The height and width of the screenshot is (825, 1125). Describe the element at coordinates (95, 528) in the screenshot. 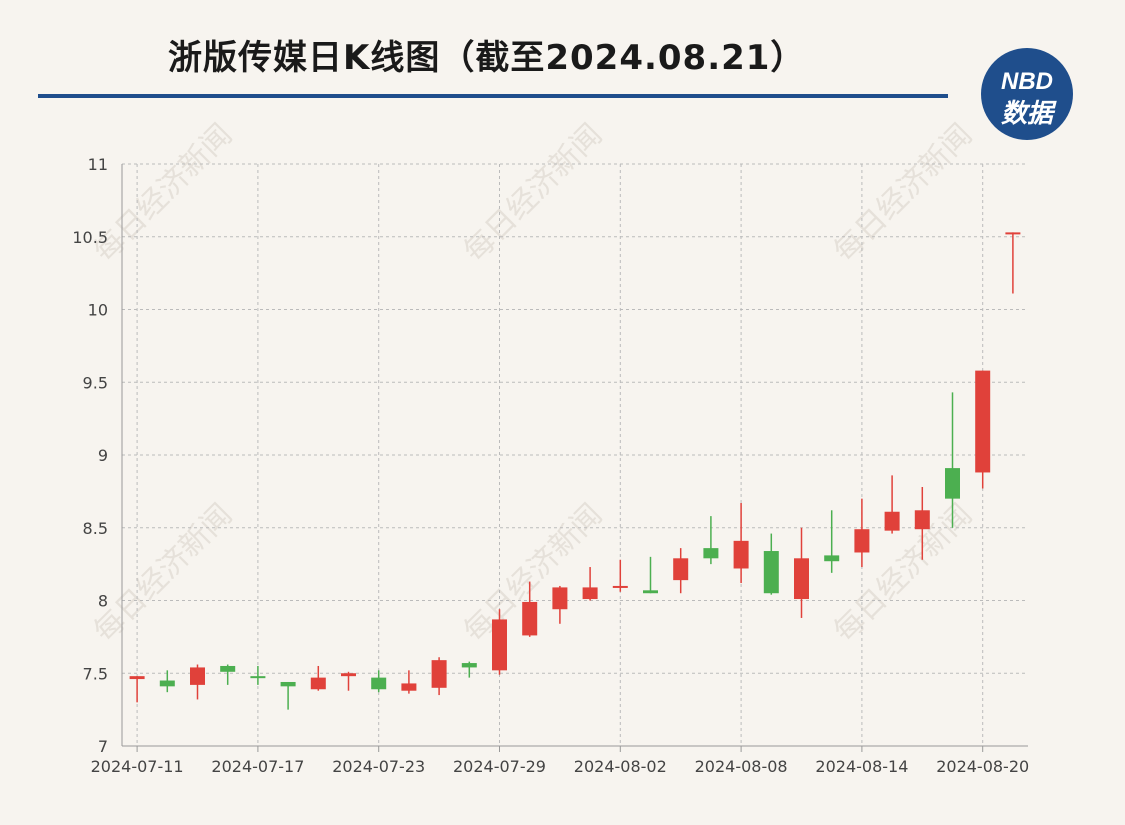

I see `y-tick-label: 8.5` at that location.